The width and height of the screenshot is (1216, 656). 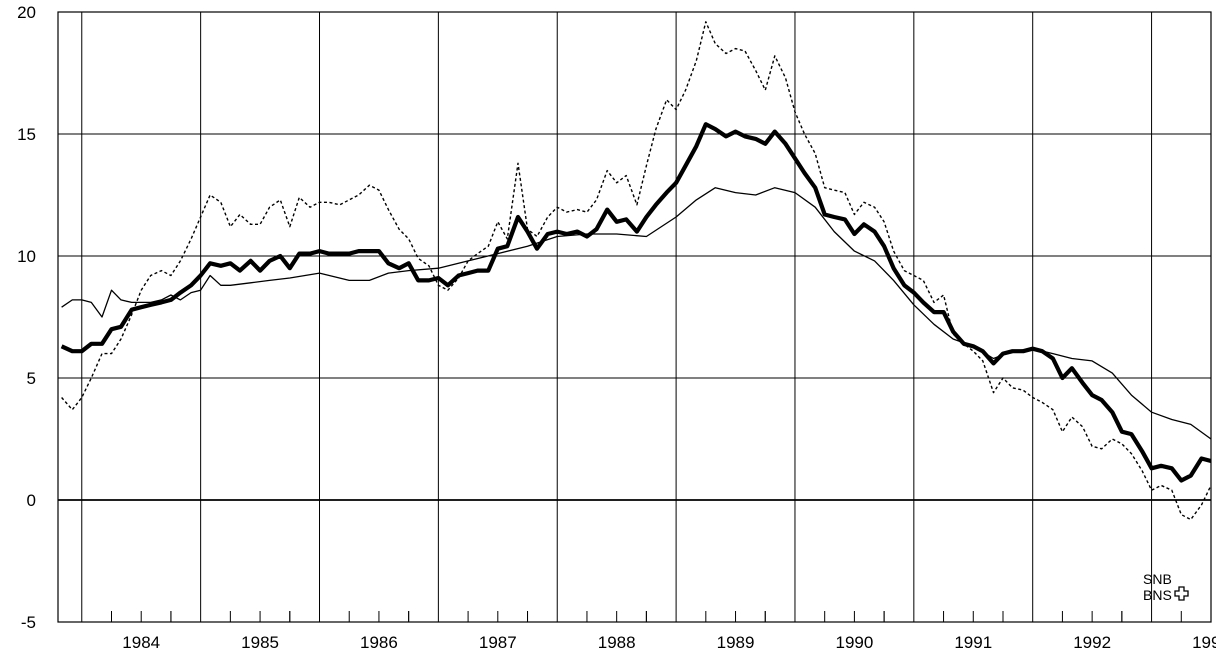 I want to click on y-tick-label: 5, so click(x=31, y=378).